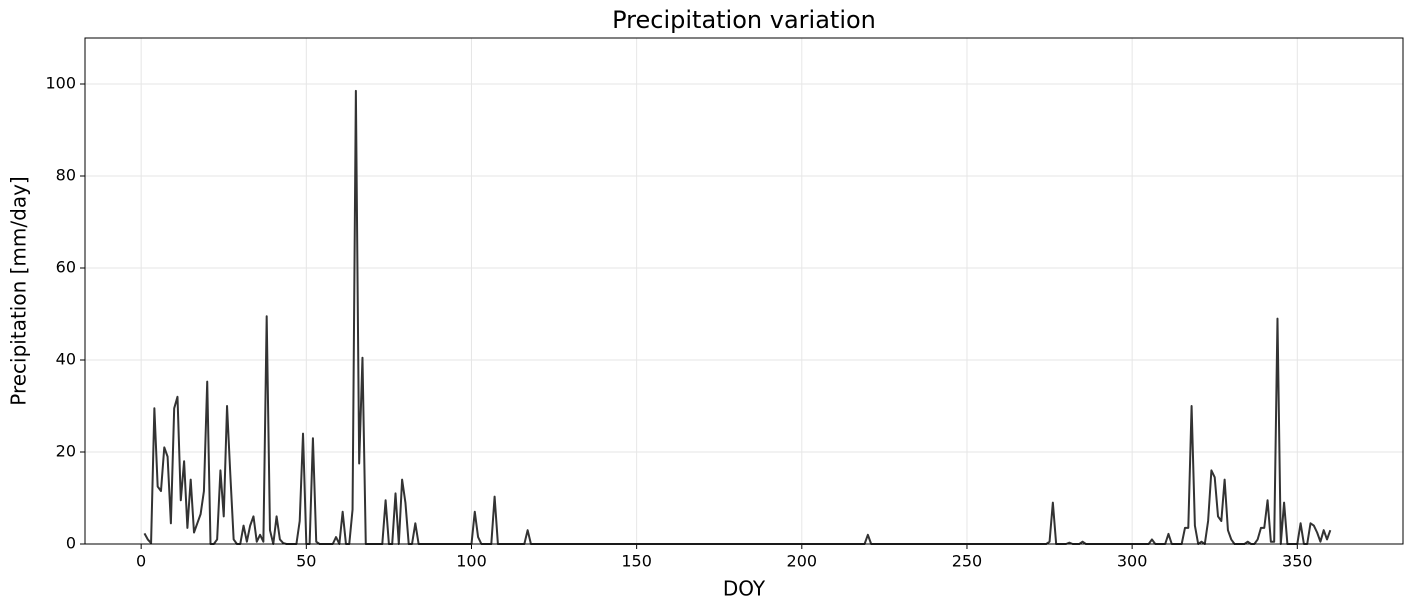 This screenshot has height=615, width=1411. Describe the element at coordinates (471, 561) in the screenshot. I see `x-tick-label: 100` at that location.